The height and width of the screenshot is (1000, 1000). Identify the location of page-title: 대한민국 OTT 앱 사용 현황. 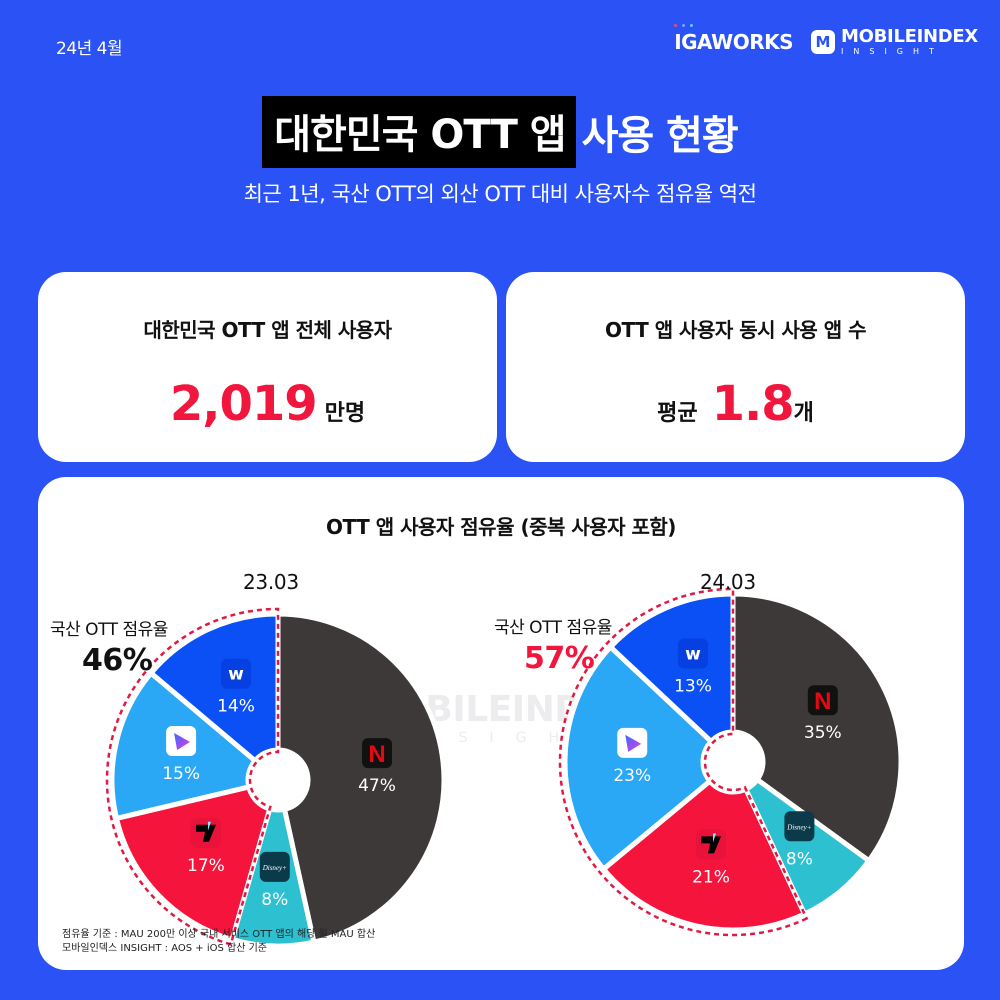
(500, 132).